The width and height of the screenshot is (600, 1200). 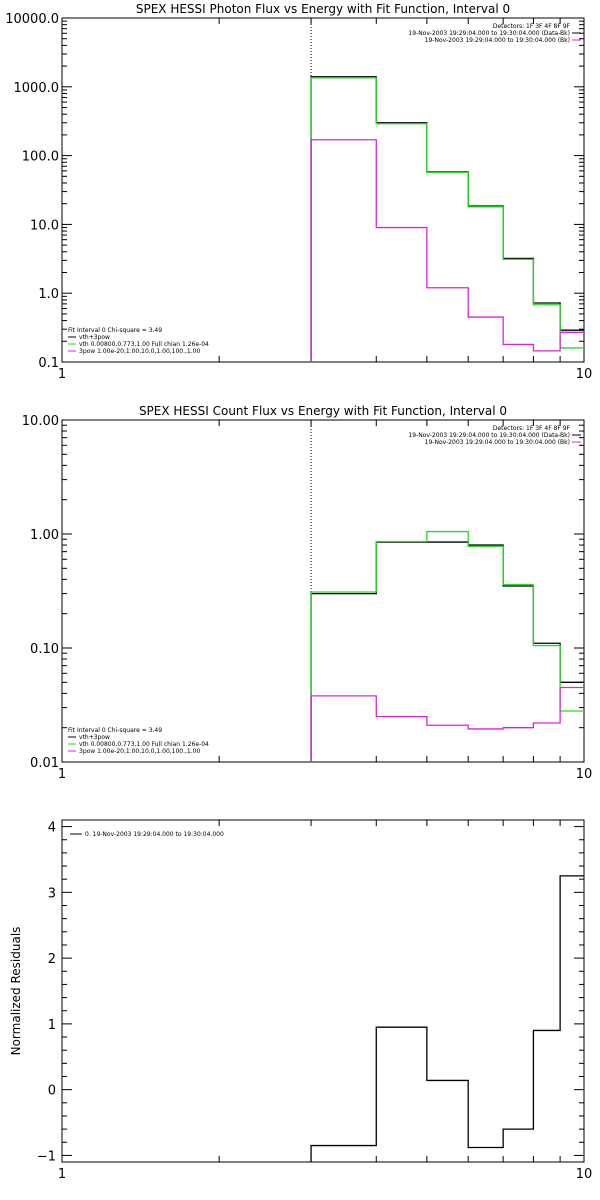 I want to click on y-tick-label: 10.00, so click(x=40, y=421).